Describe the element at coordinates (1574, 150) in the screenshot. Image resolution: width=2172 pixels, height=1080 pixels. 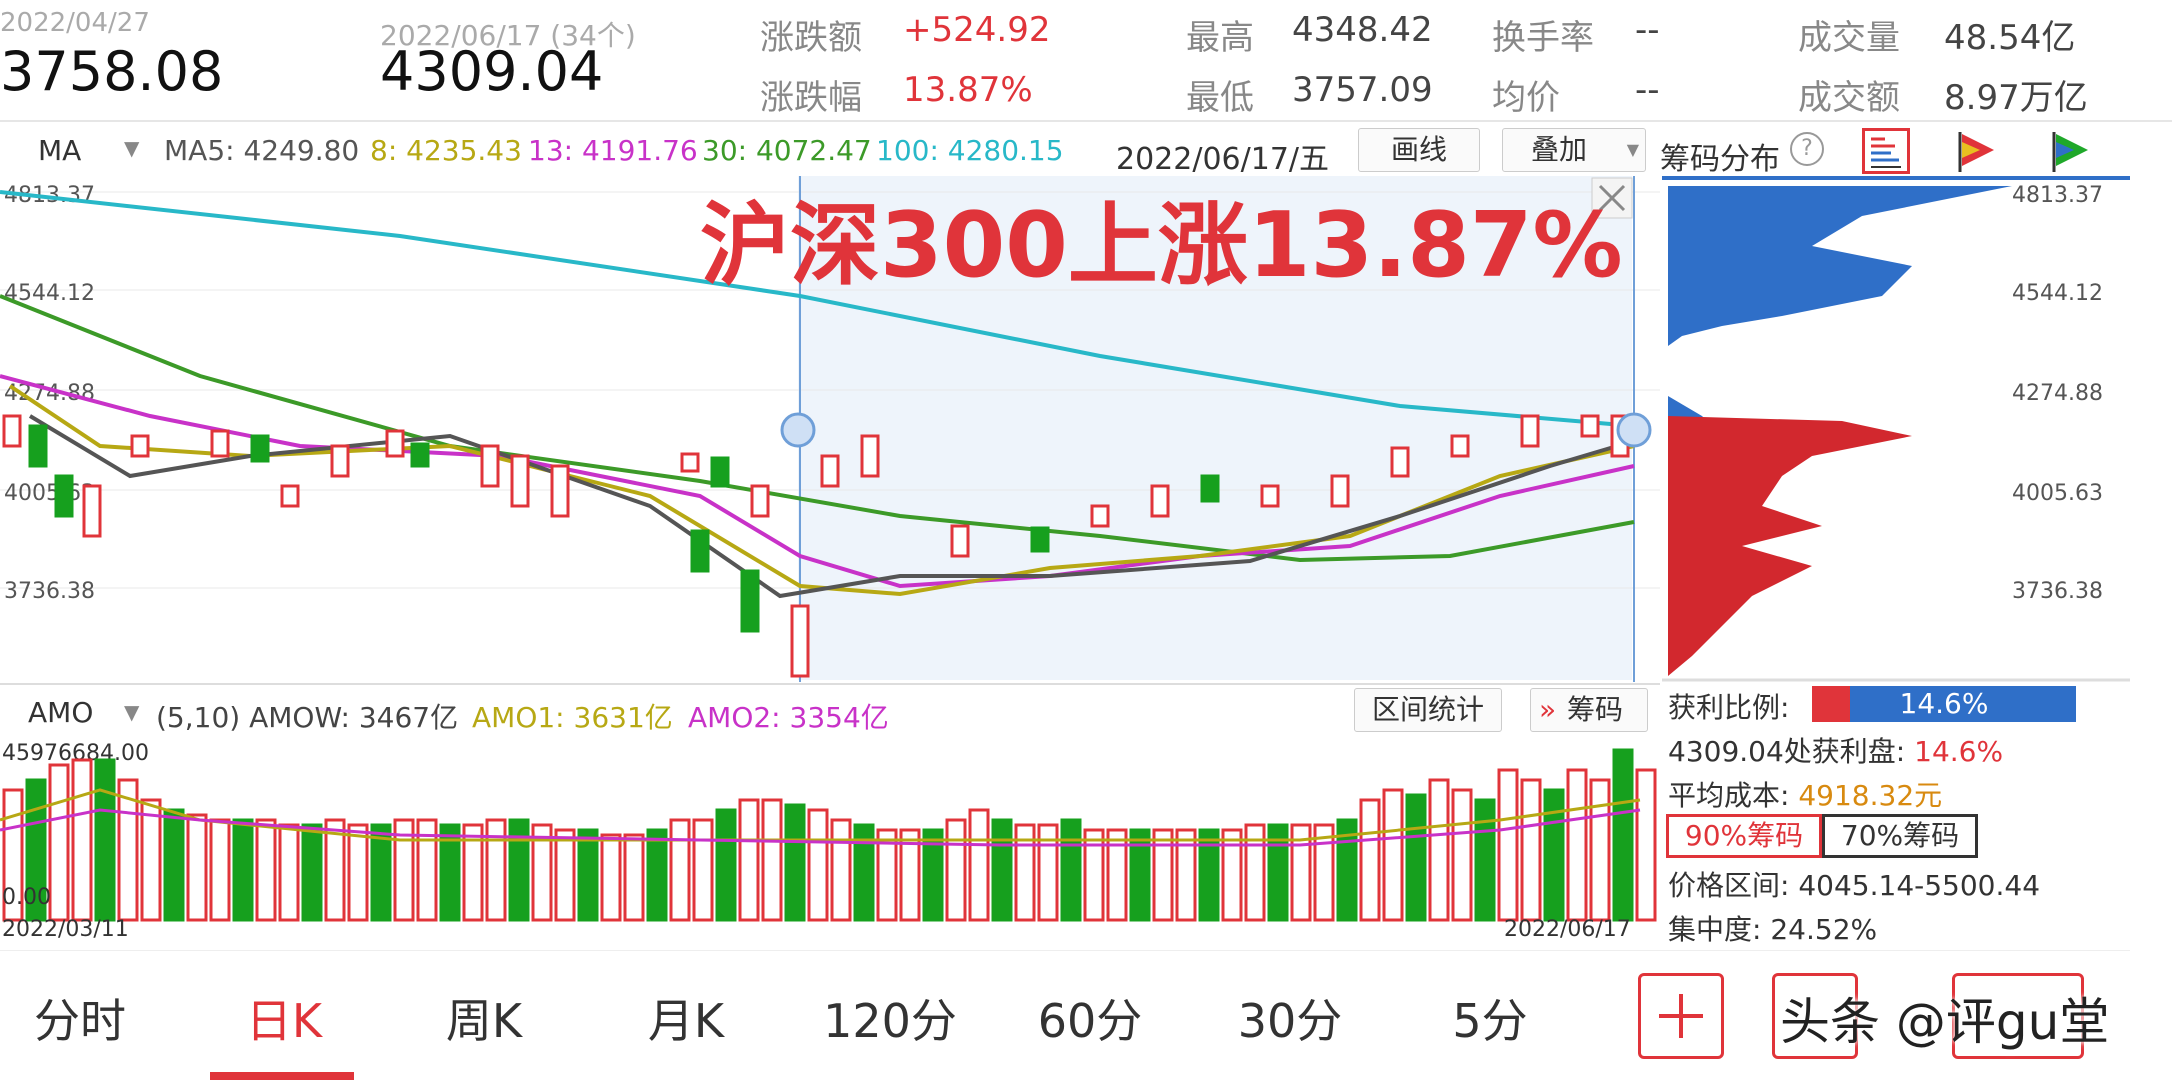
I see `overlay-button: 叠加 ▼` at that location.